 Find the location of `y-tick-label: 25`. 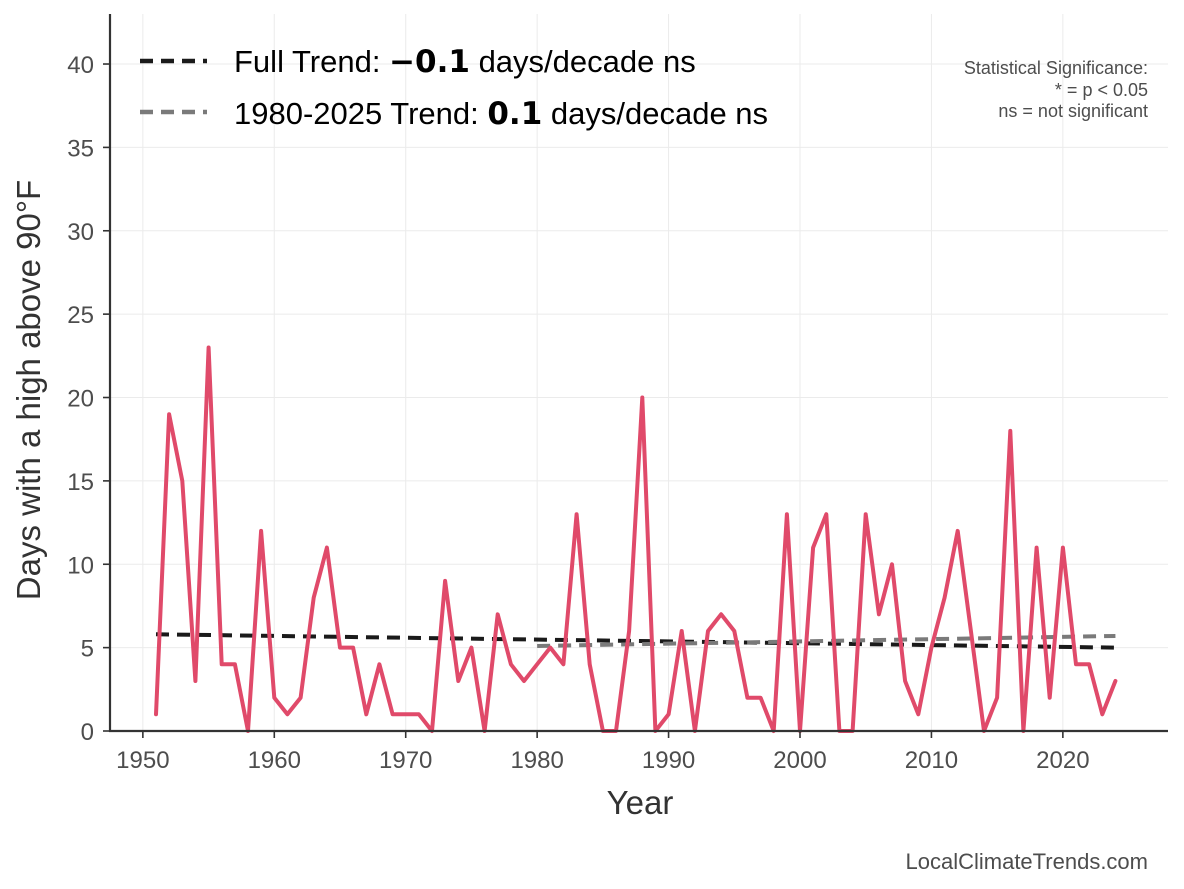

y-tick-label: 25 is located at coordinates (80, 315).